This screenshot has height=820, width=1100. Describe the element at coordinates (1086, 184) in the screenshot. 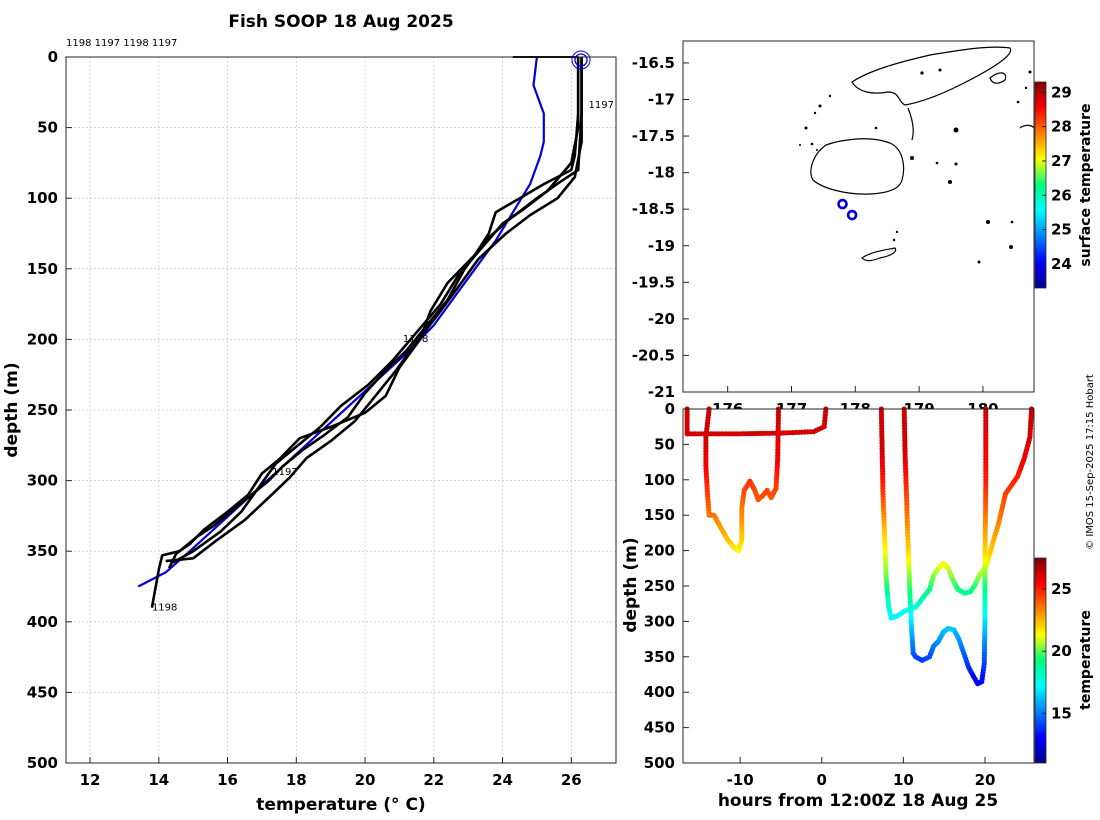

I see `colorbar-label-surface-temperature: surface temperature` at that location.